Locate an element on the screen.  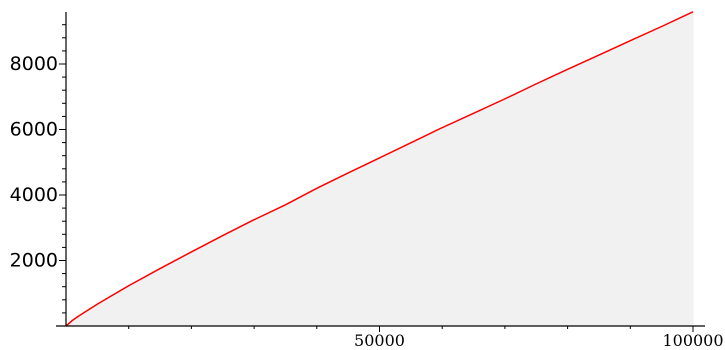
x-tick-label: 100000 is located at coordinates (692, 340).